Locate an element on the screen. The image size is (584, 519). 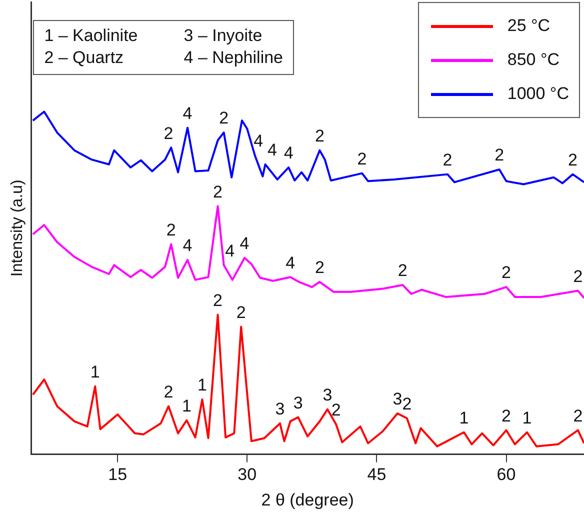
x-tick-label: 45 is located at coordinates (376, 474).